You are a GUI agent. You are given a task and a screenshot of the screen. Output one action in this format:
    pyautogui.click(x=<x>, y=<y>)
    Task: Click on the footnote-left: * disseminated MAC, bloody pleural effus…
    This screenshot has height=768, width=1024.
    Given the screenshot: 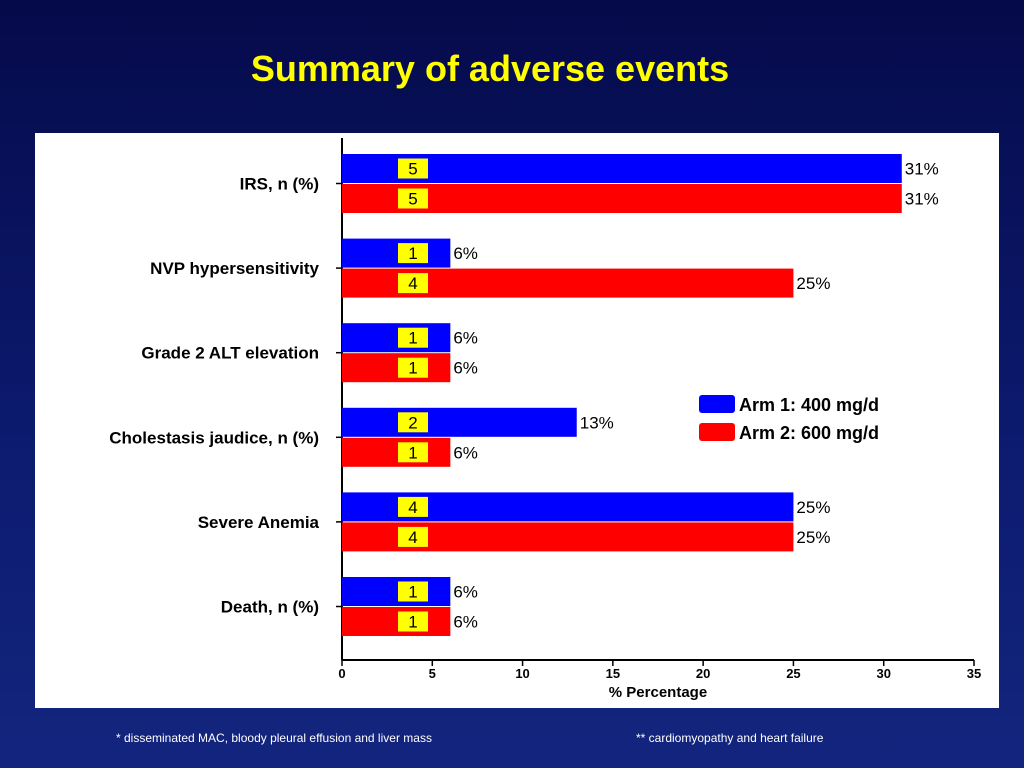 What is the action you would take?
    pyautogui.click(x=274, y=738)
    